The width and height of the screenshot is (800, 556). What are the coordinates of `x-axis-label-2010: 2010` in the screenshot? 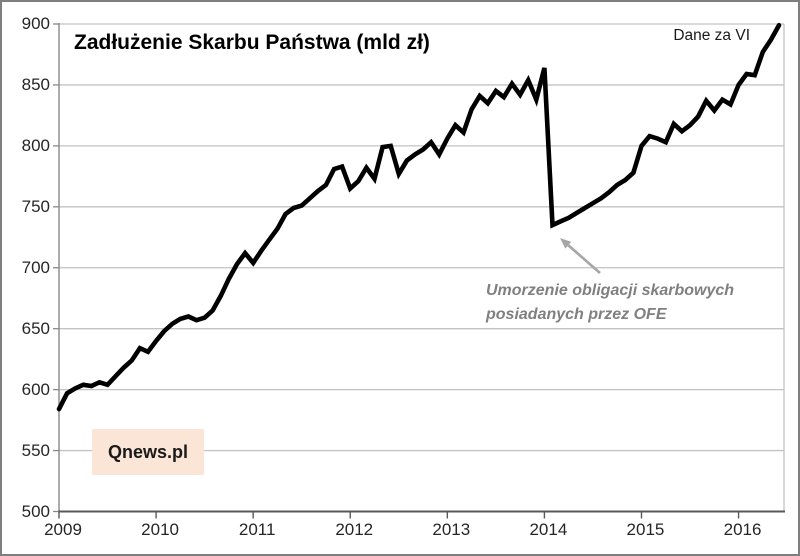 It's located at (160, 529).